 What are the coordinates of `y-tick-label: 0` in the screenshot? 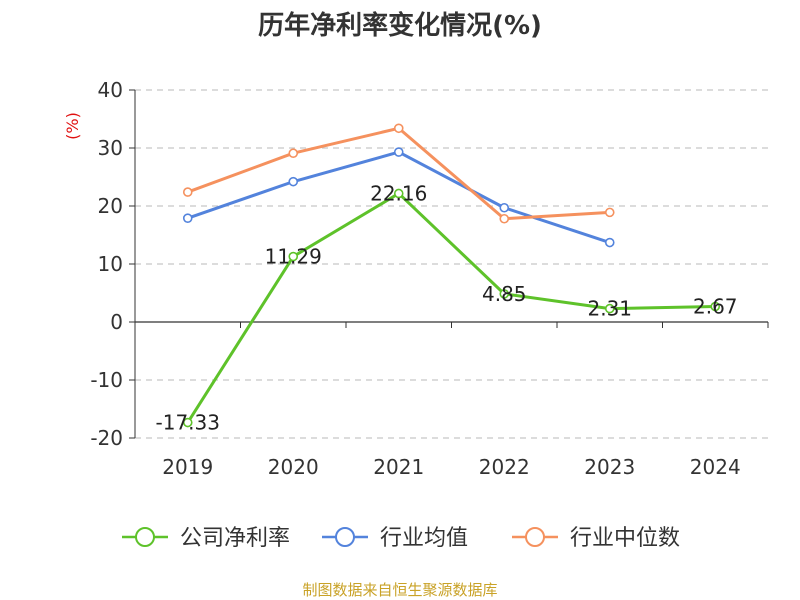 It's located at (116, 322).